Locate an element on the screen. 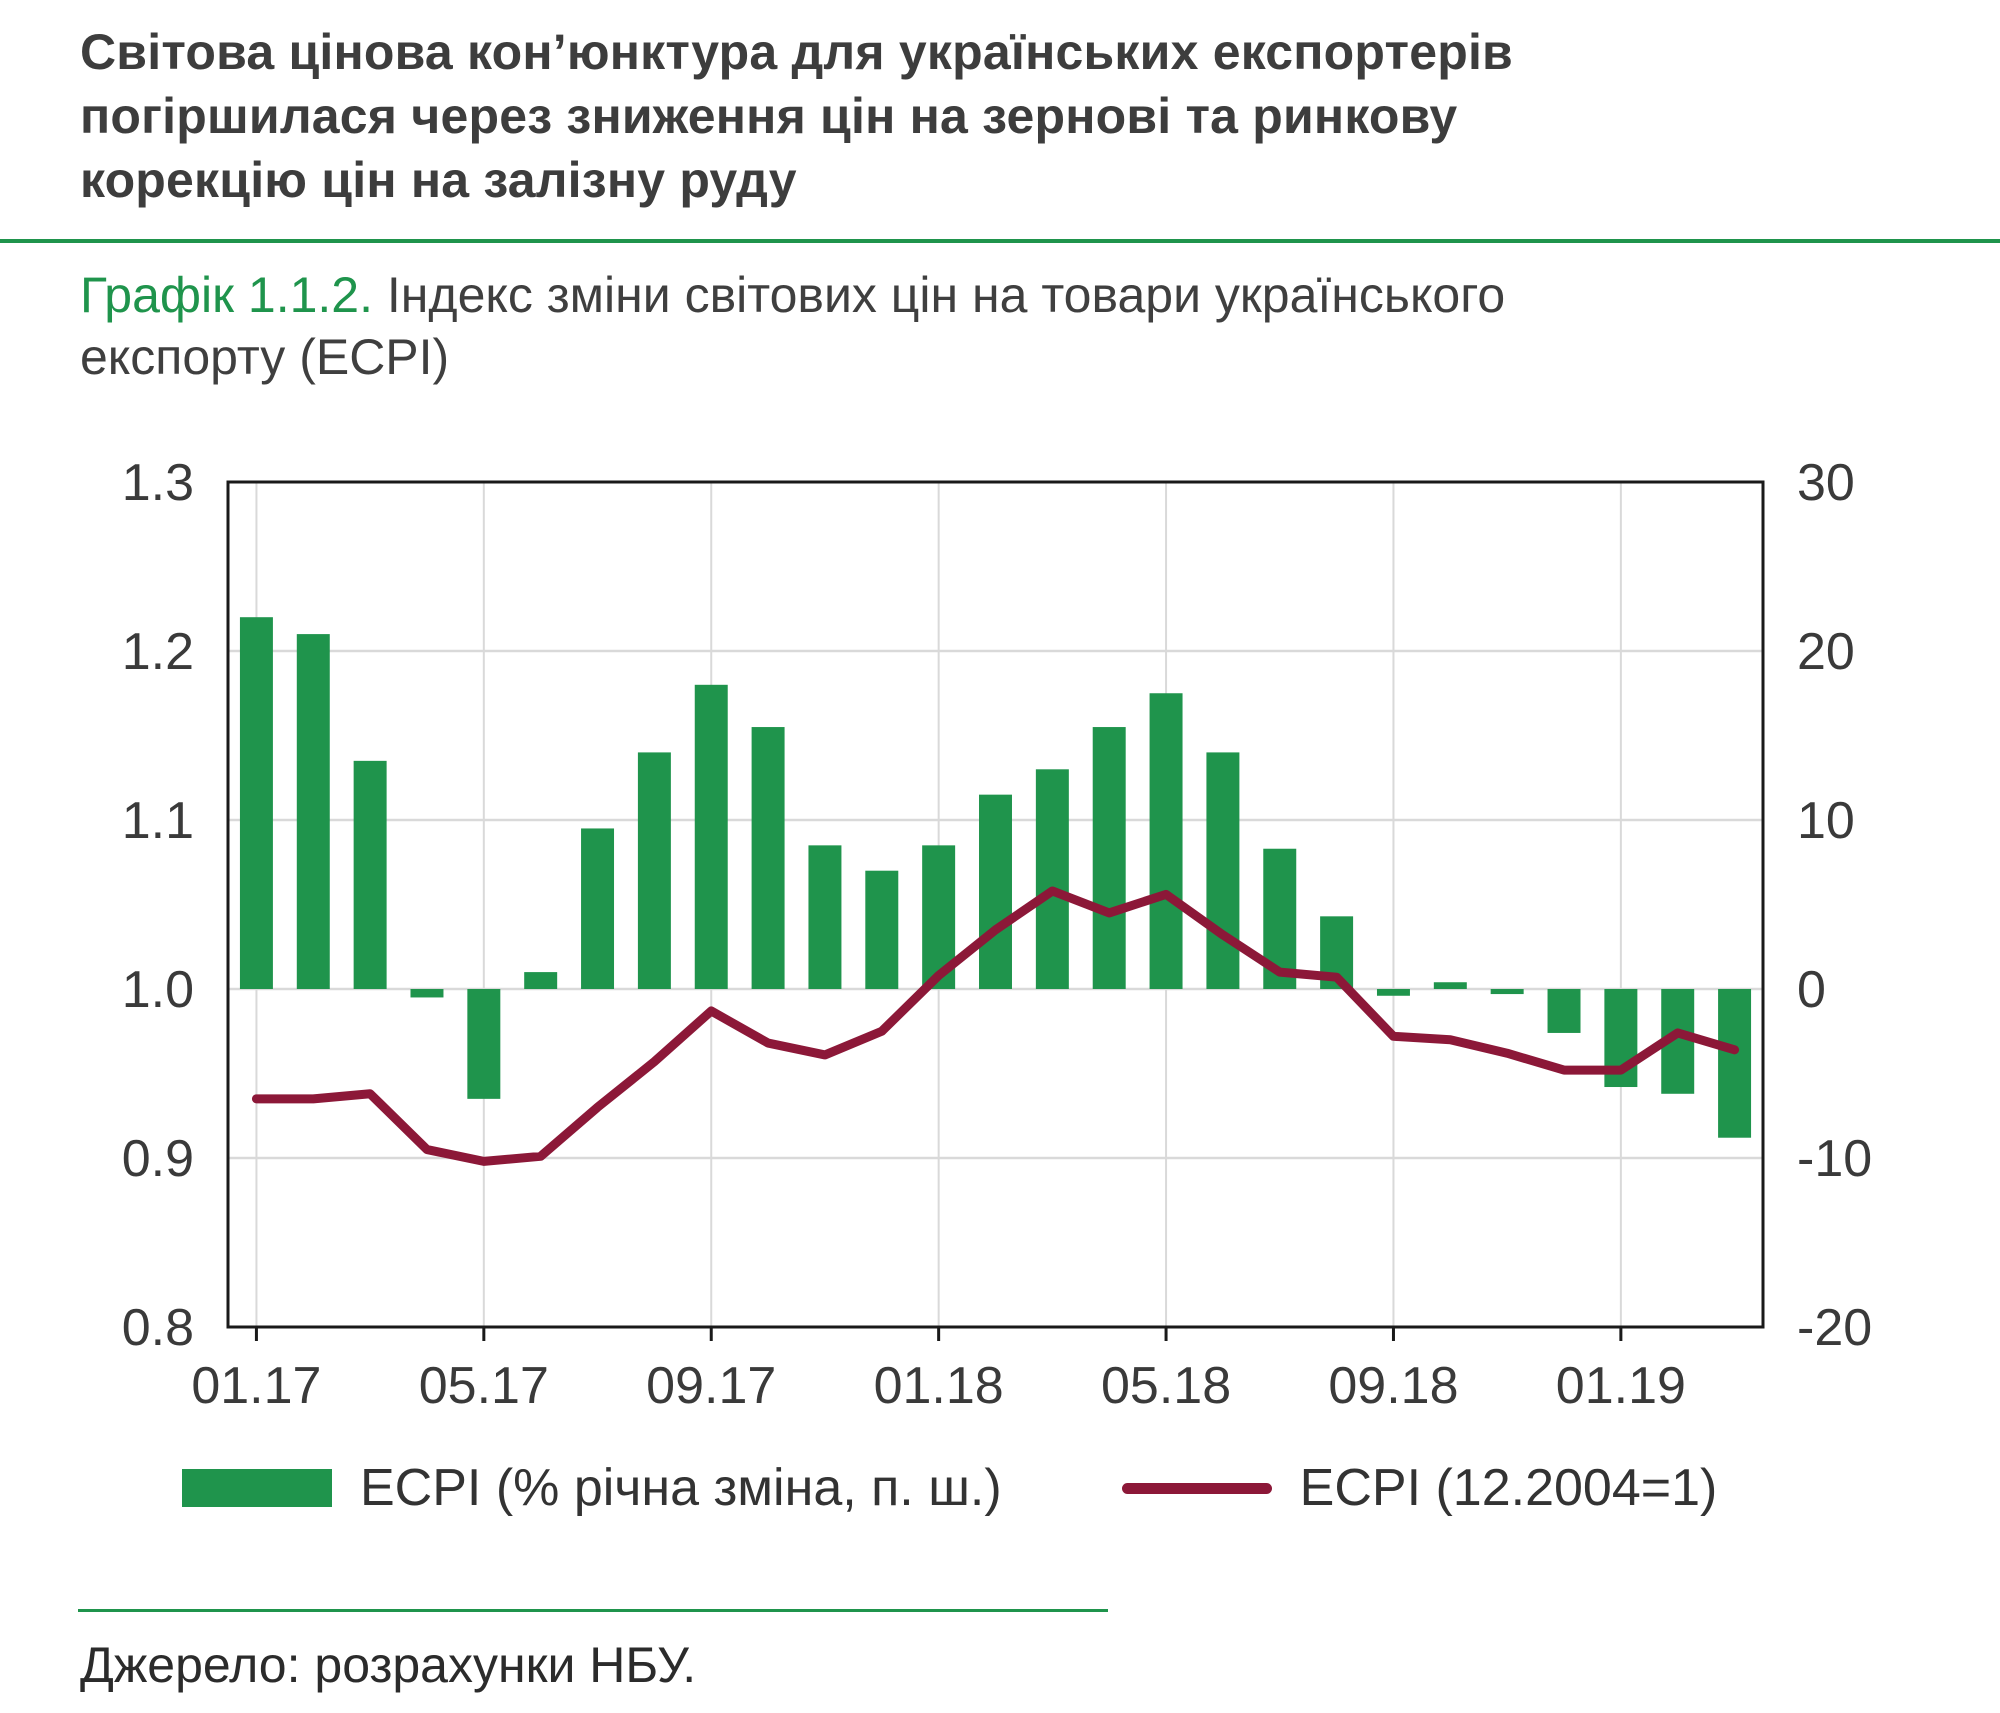  legend-item-line: ECPI (12.2004=1) is located at coordinates (1419, 1488).